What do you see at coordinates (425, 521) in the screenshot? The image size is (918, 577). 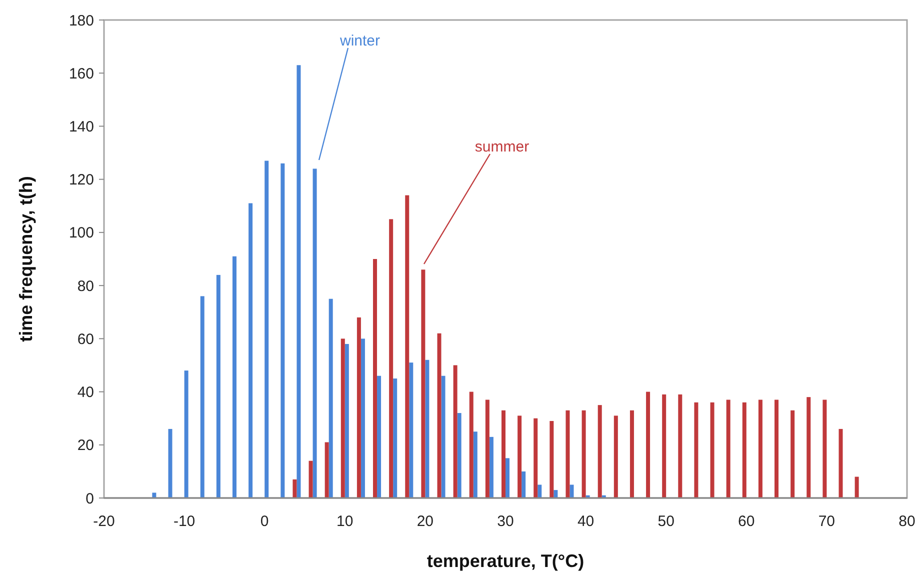 I see `x-tick-label: 20` at bounding box center [425, 521].